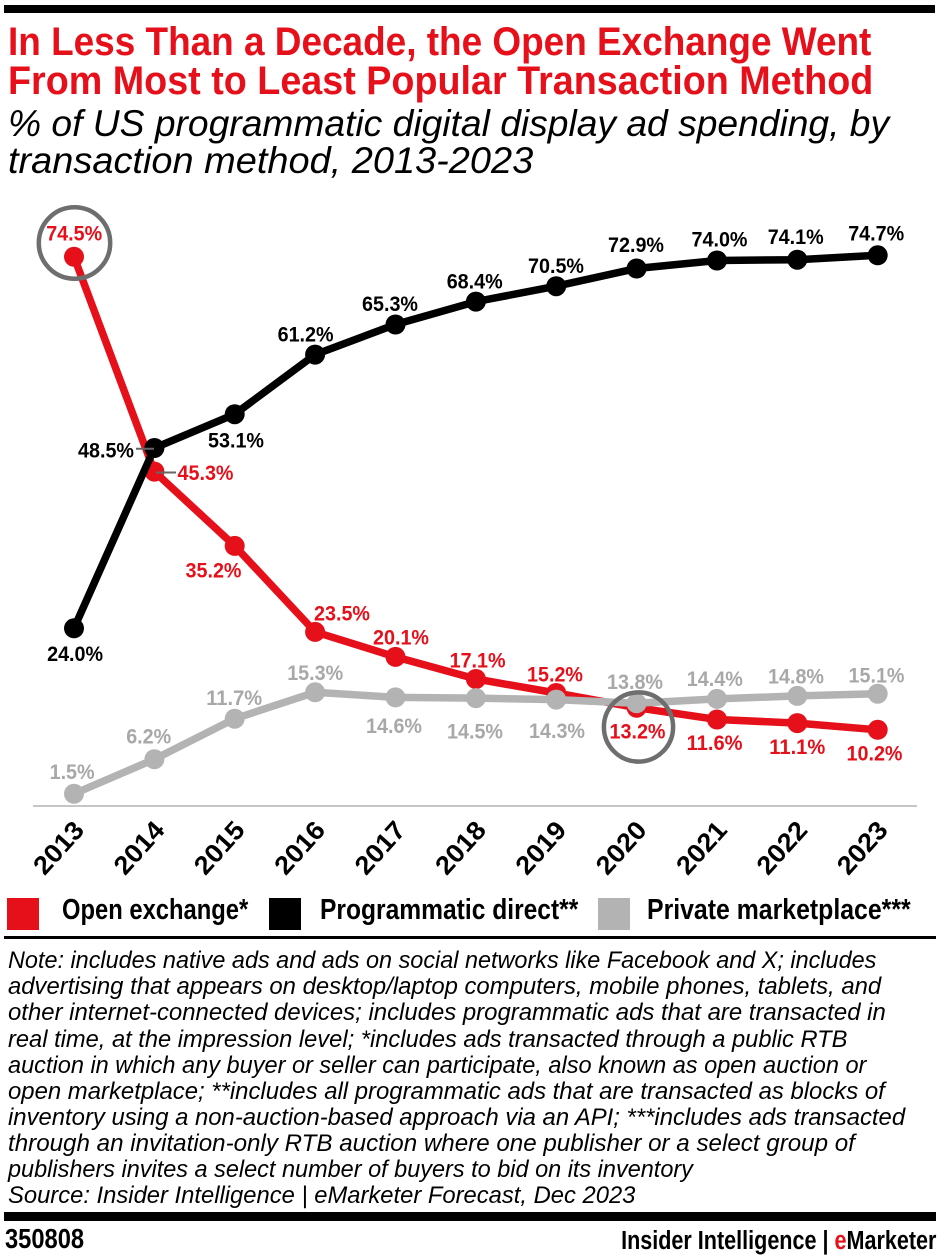  I want to click on svg-text: 70.5%, so click(556, 266).